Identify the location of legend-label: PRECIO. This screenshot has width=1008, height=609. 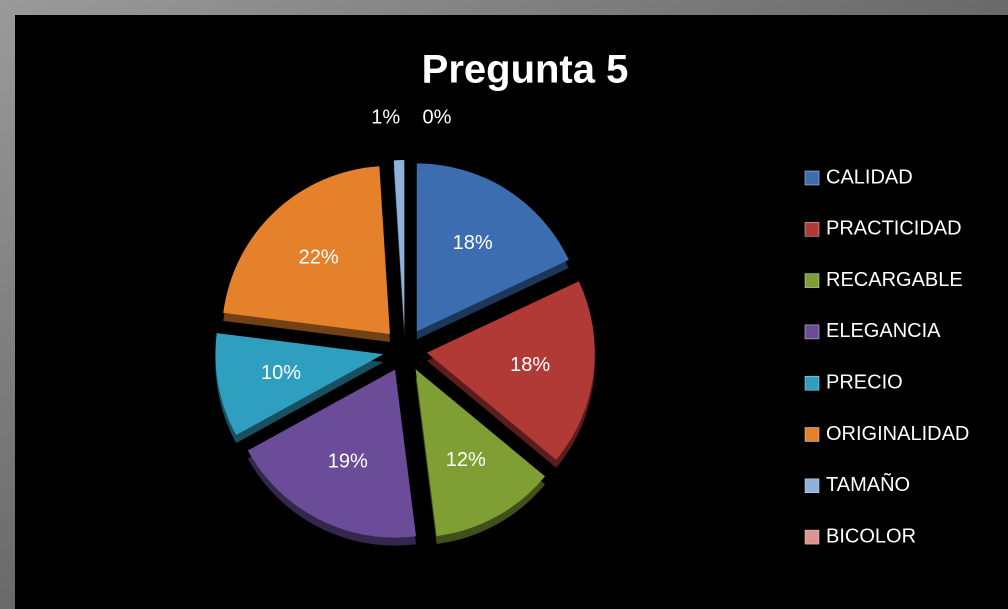
(864, 382).